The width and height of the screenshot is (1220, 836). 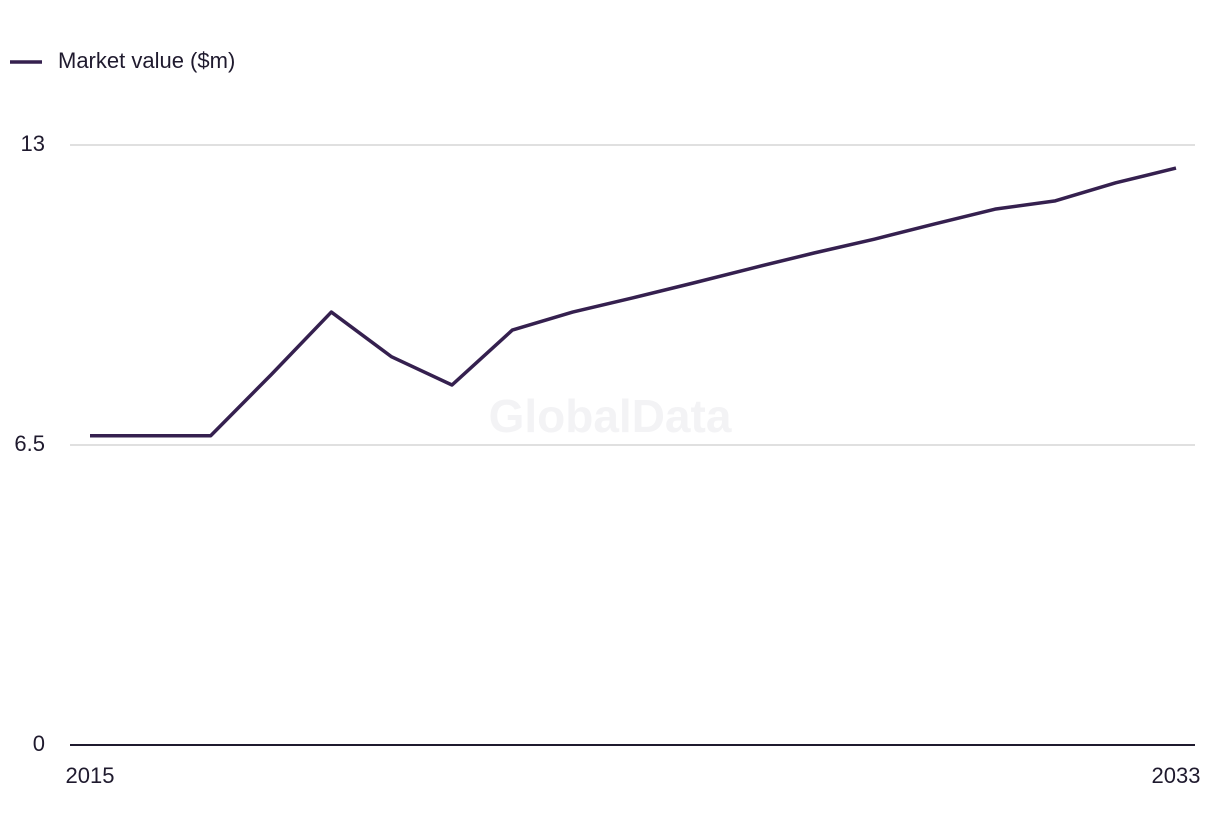 What do you see at coordinates (39, 743) in the screenshot?
I see `y-tick-label: 0` at bounding box center [39, 743].